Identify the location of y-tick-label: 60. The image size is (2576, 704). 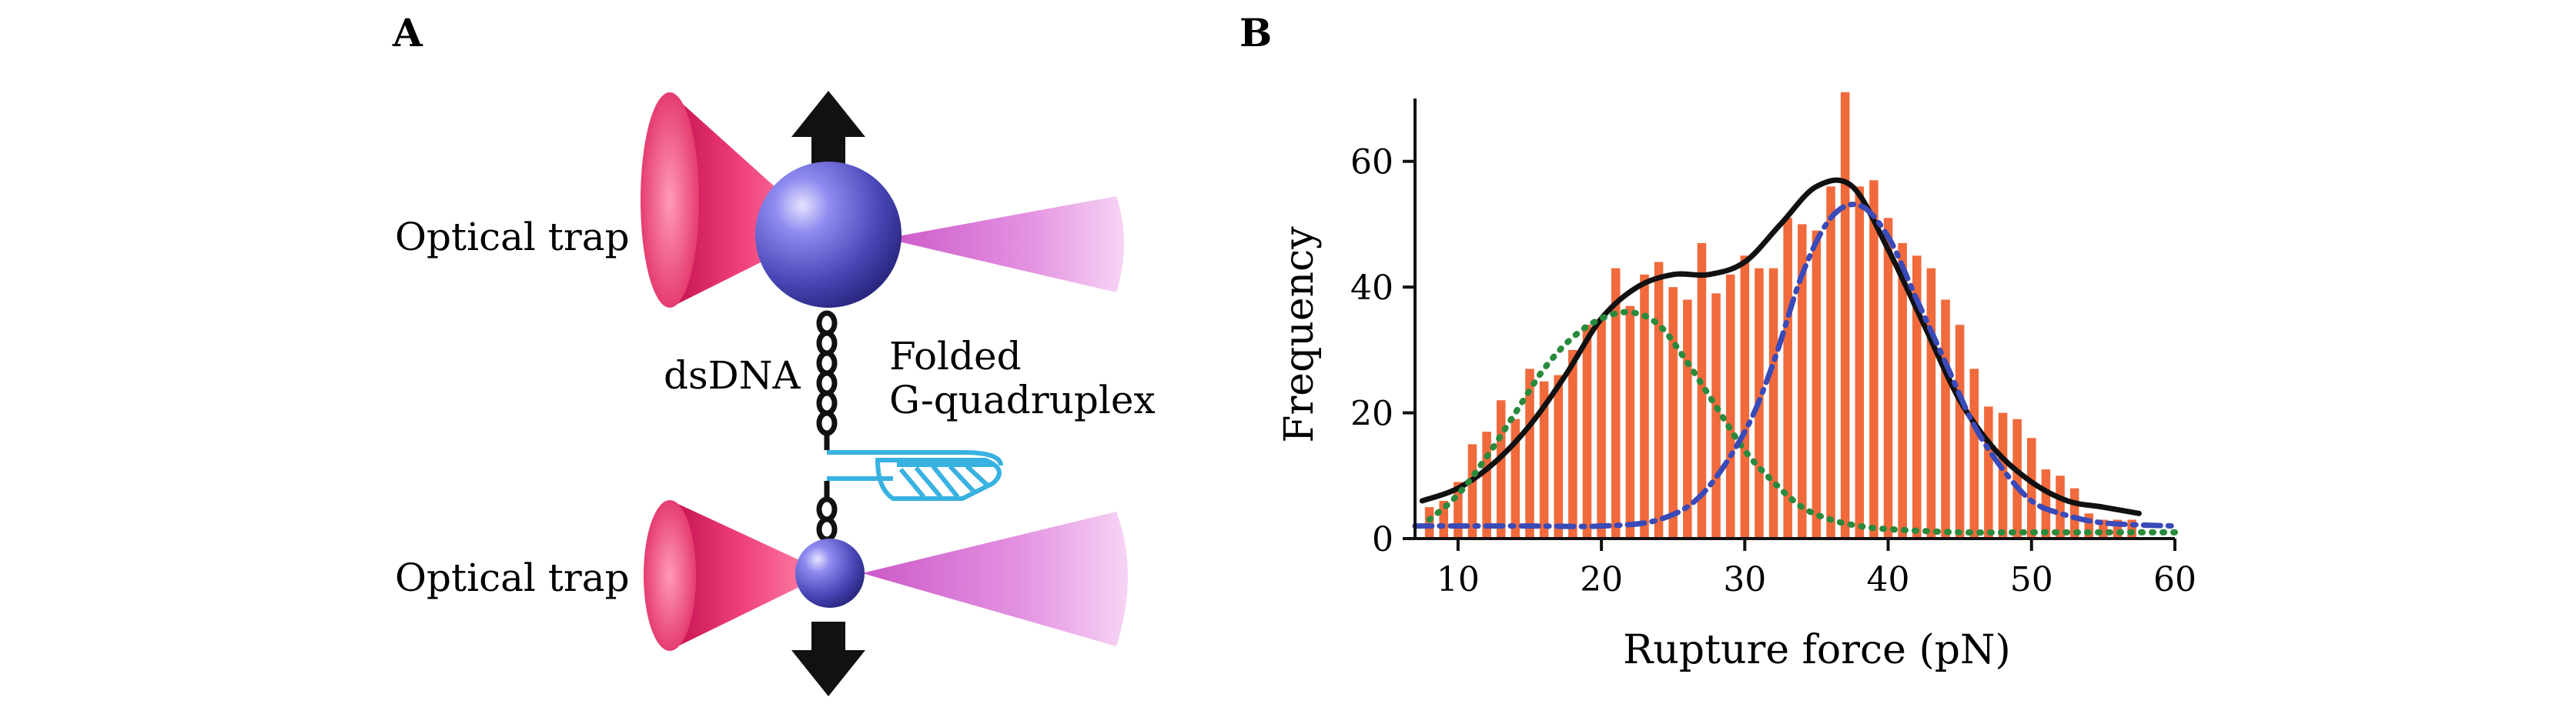
(1372, 163).